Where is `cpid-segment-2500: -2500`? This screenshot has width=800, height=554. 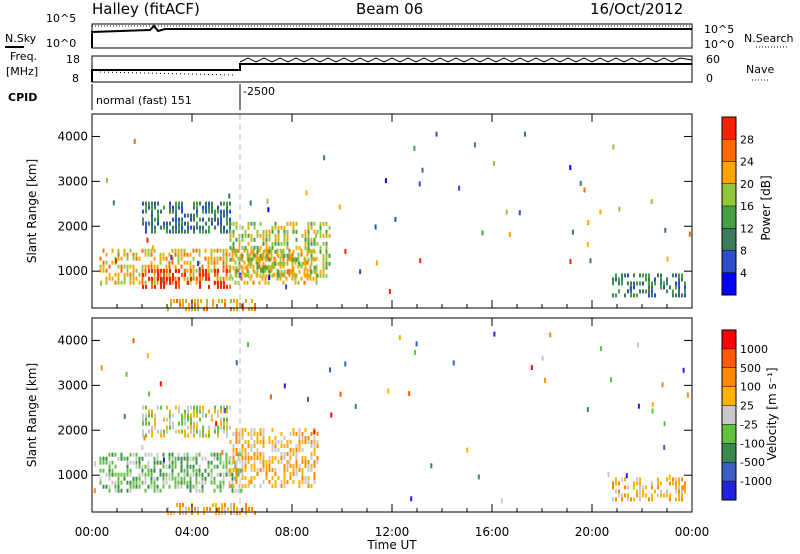 cpid-segment-2500: -2500 is located at coordinates (259, 91).